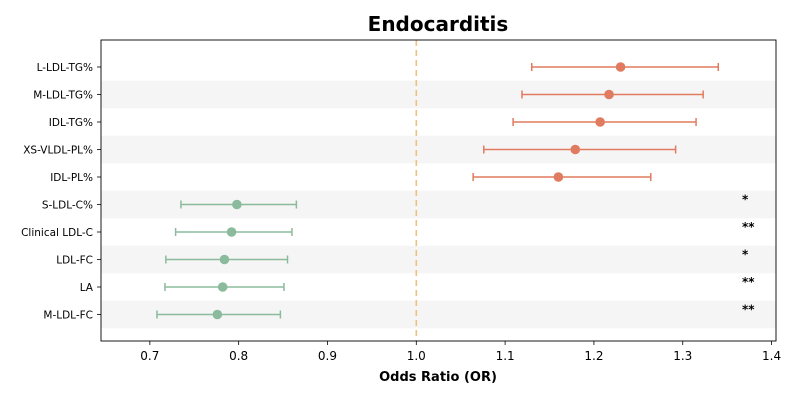 This screenshot has height=405, width=800. Describe the element at coordinates (416, 356) in the screenshot. I see `x-tick-label: 1.0` at that location.